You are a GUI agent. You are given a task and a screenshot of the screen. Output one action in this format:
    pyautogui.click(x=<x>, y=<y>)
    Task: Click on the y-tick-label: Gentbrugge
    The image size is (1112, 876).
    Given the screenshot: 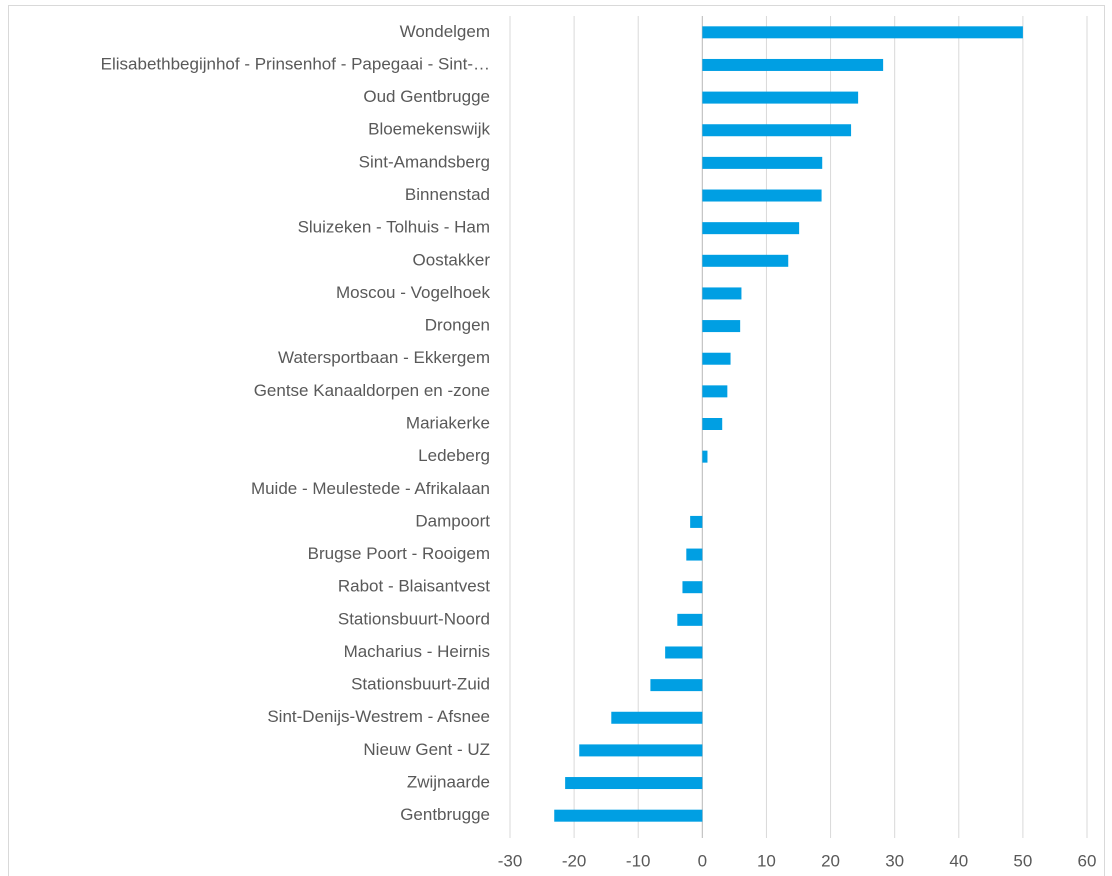 What is the action you would take?
    pyautogui.click(x=445, y=814)
    